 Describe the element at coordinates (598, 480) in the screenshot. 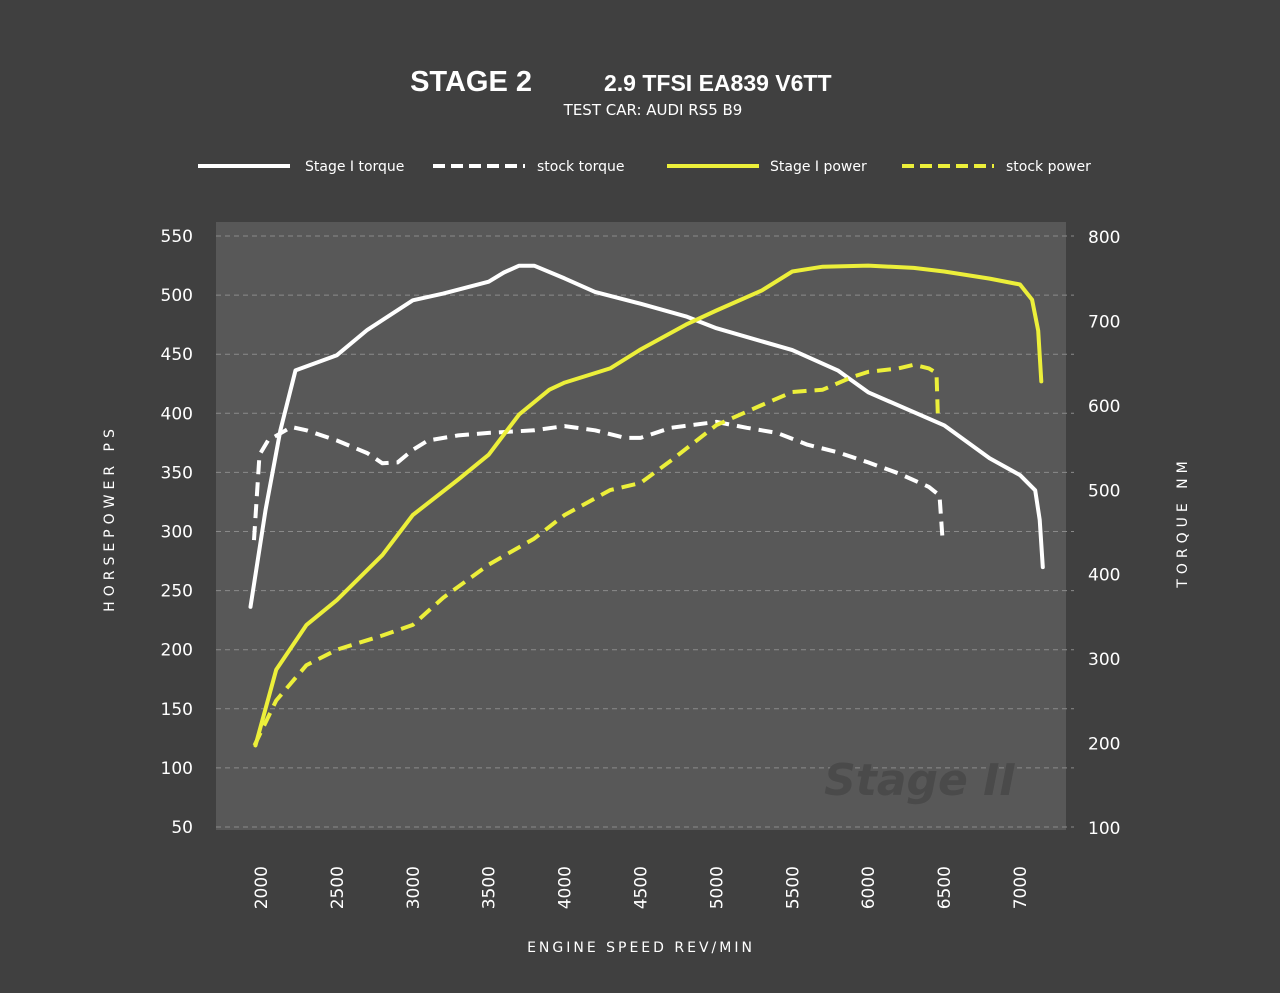

I see `series-line-stock-torque` at that location.